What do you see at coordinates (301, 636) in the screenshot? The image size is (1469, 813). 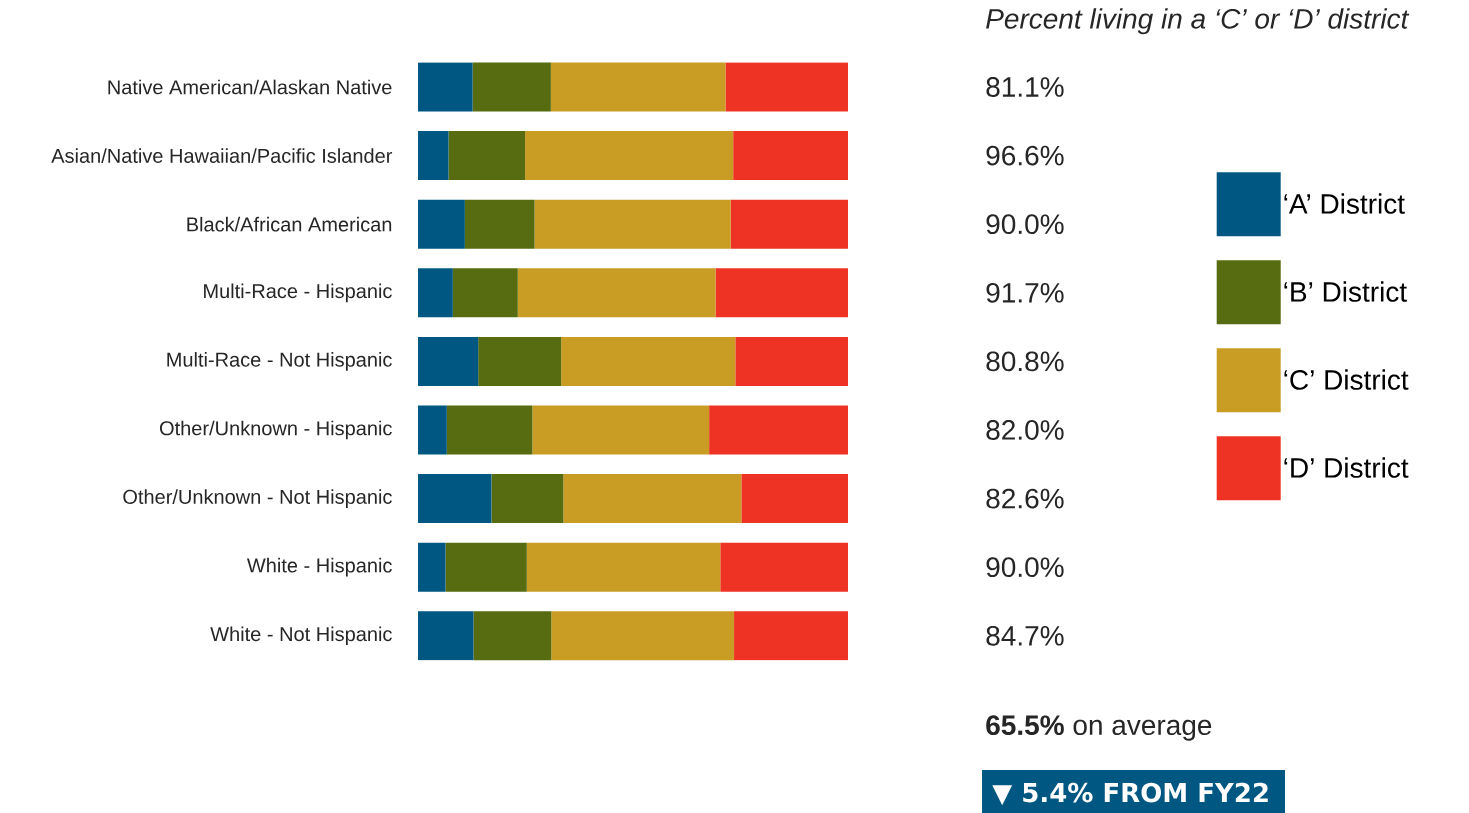 I see `y-tick-label: White - Not Hispanic` at bounding box center [301, 636].